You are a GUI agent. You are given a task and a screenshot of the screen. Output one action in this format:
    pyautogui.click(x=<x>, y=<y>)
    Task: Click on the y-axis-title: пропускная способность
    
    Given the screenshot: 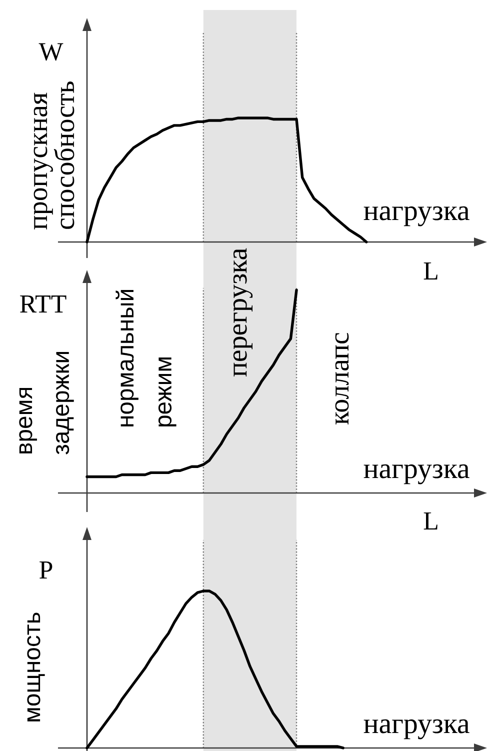 What is the action you would take?
    pyautogui.click(x=54, y=156)
    